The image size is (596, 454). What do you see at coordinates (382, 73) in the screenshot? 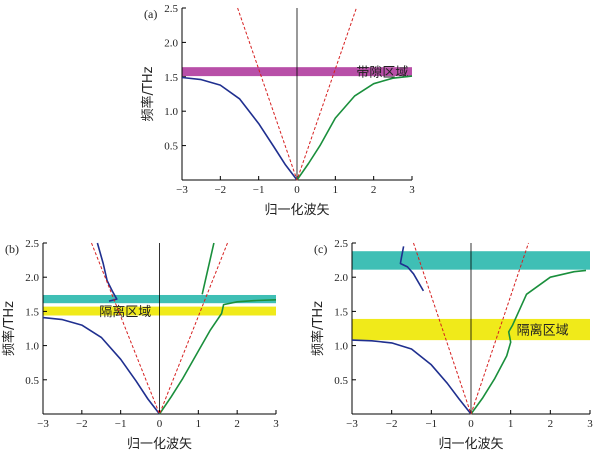
I see `band-label: 带隙区域` at bounding box center [382, 73].